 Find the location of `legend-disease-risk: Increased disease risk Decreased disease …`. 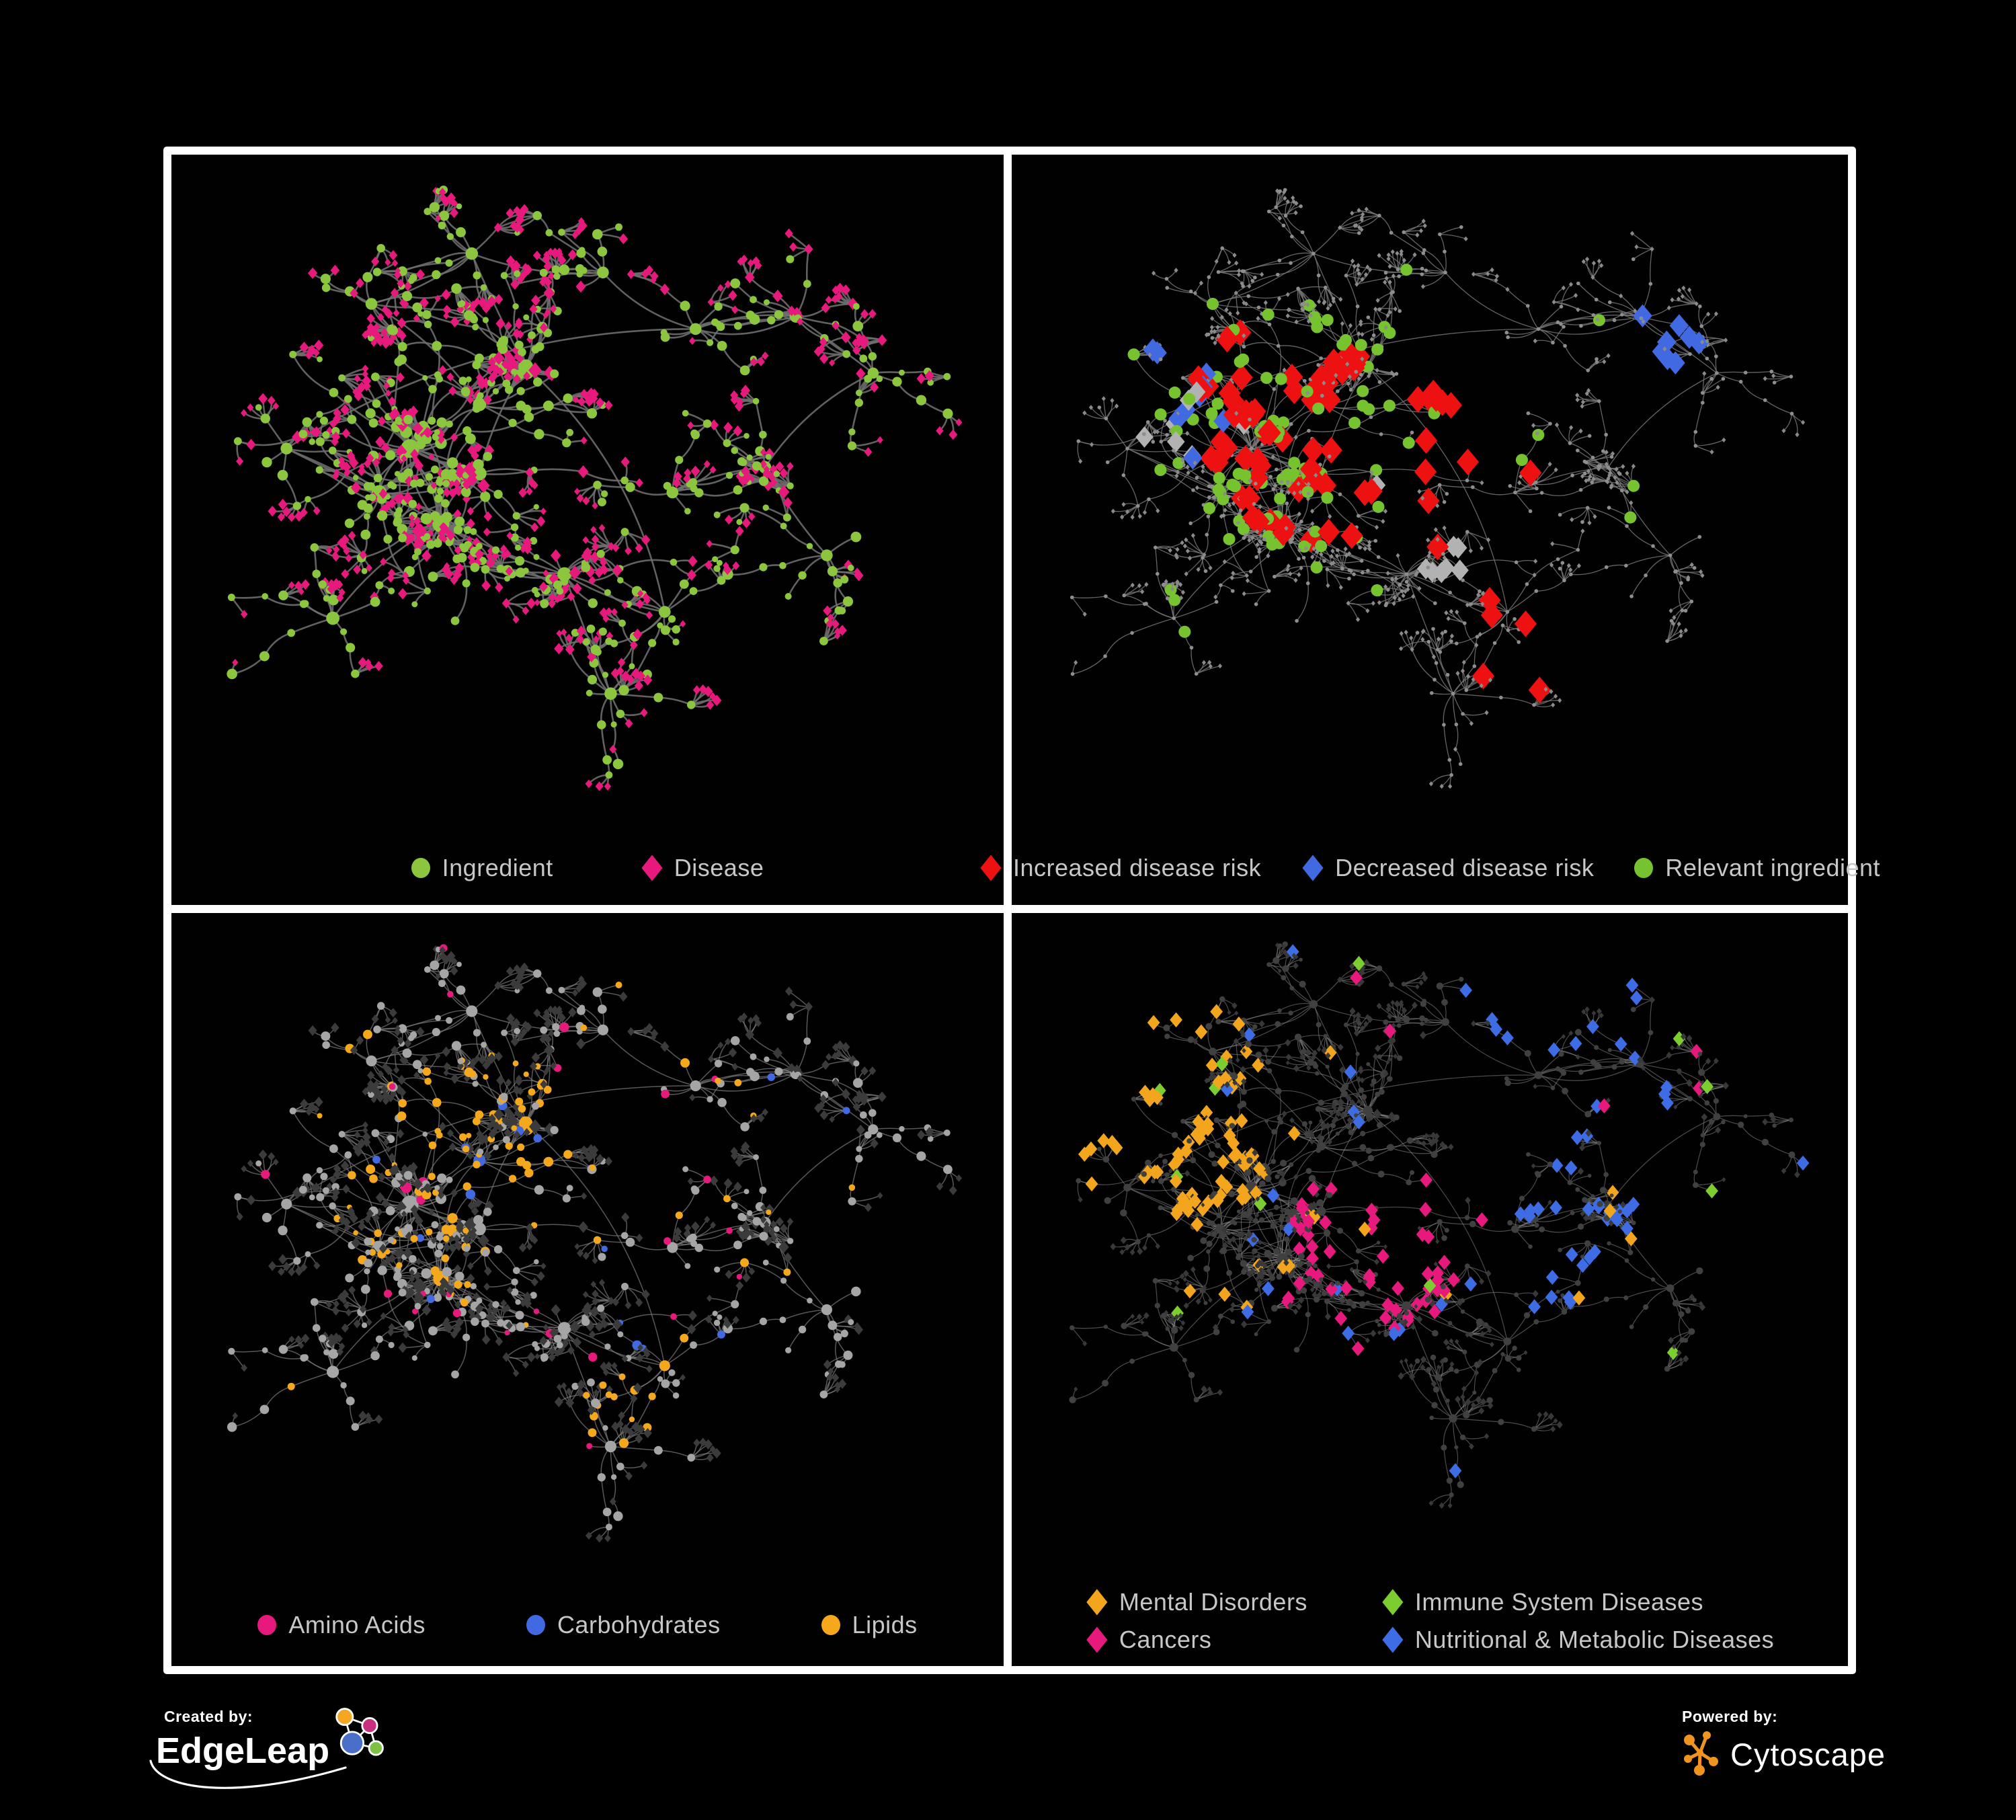

legend-disease-risk: Increased disease risk Decreased disease … is located at coordinates (1430, 868).